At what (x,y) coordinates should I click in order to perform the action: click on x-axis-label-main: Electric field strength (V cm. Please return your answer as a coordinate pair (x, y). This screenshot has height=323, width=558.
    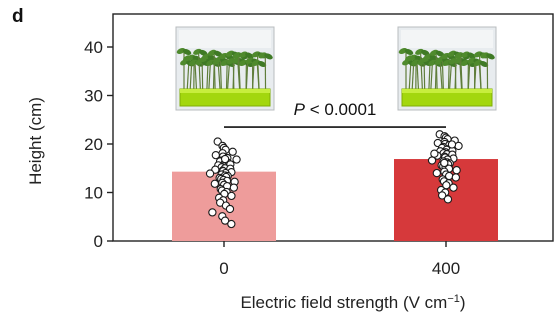
    Looking at the image, I should click on (343, 302).